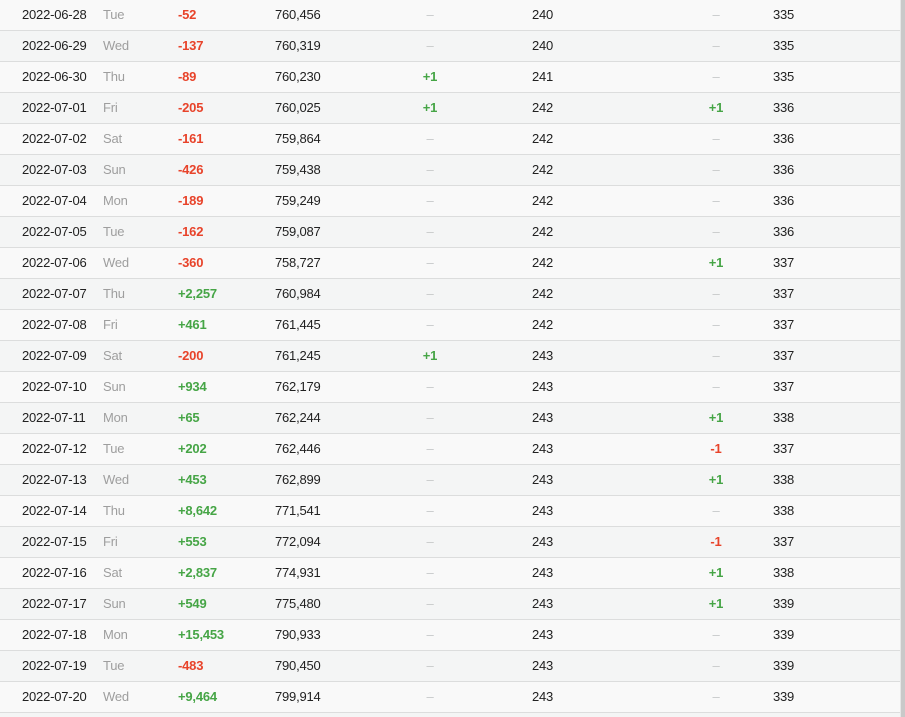  Describe the element at coordinates (543, 76) in the screenshot. I see `cell-count-2: 241` at that location.